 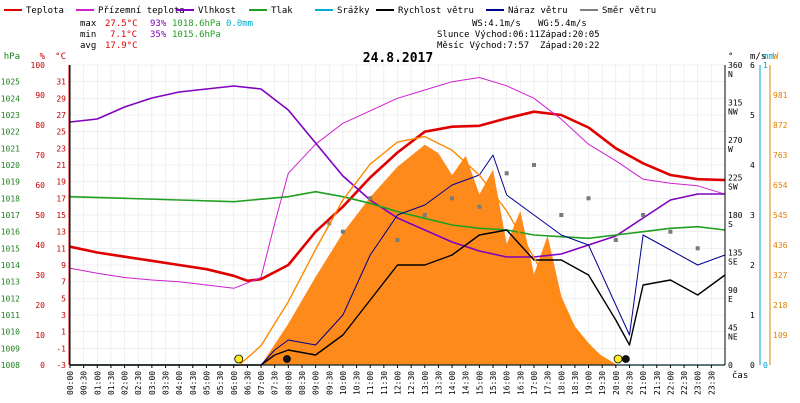 What do you see at coordinates (602, 383) in the screenshot?
I see `x-tick-label: 19:30` at bounding box center [602, 383].